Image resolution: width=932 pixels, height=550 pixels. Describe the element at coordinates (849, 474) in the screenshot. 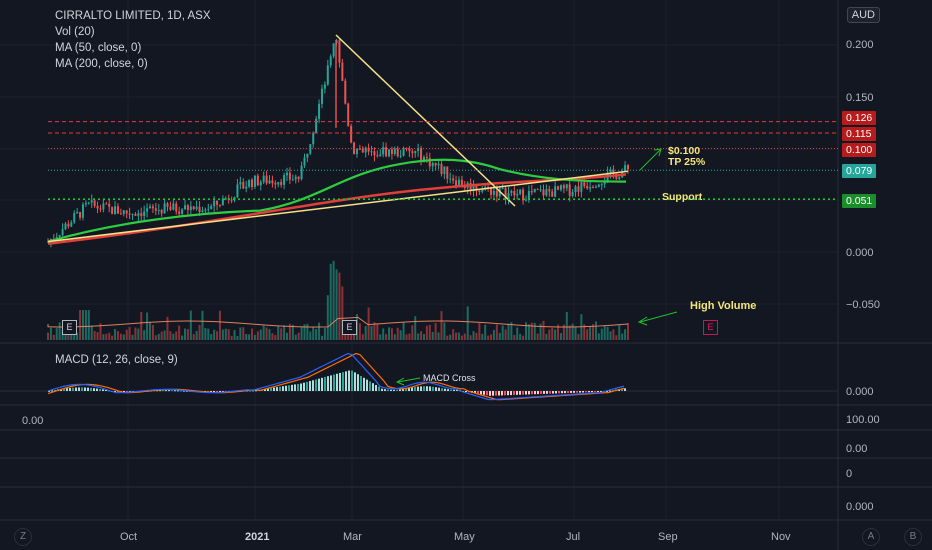

I see `lower-tick: 0` at that location.